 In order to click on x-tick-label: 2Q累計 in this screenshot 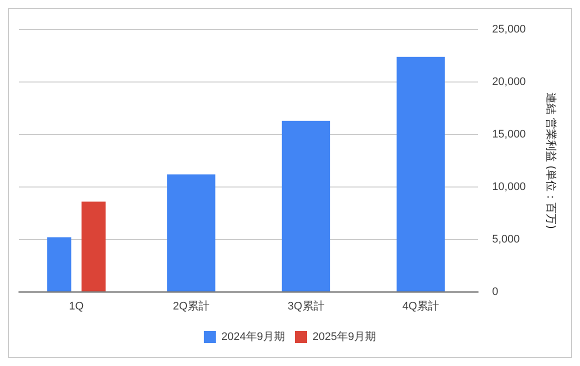, I will do `click(191, 305)`.